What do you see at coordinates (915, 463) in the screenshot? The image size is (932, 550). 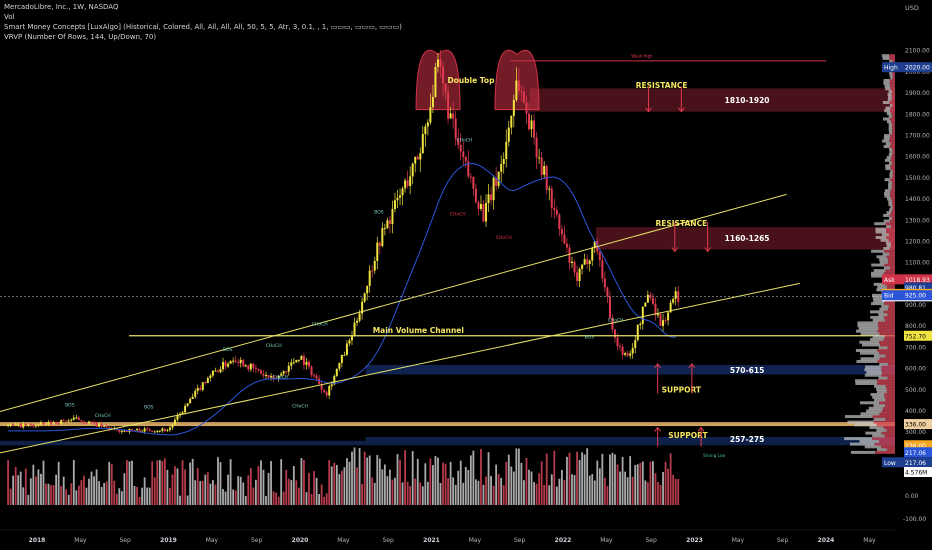 I see `price-tag-value-10: 217.06` at bounding box center [915, 463].